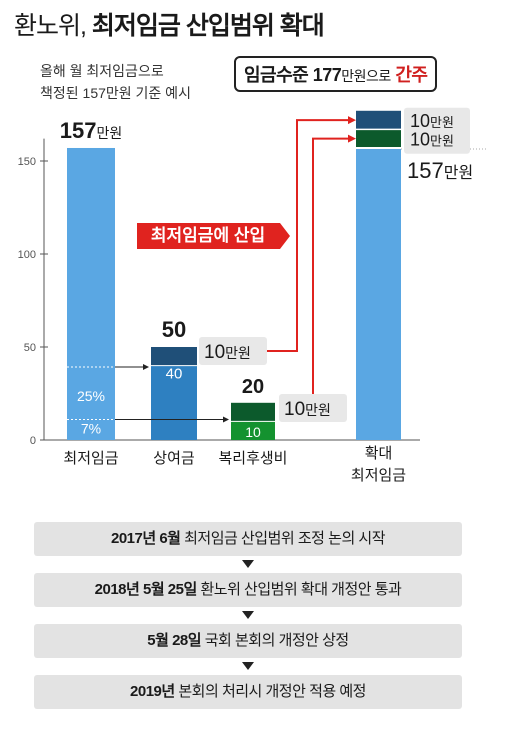  I want to click on subtitle-line-2: 책정된 157만원 기준 예시, so click(115, 93).